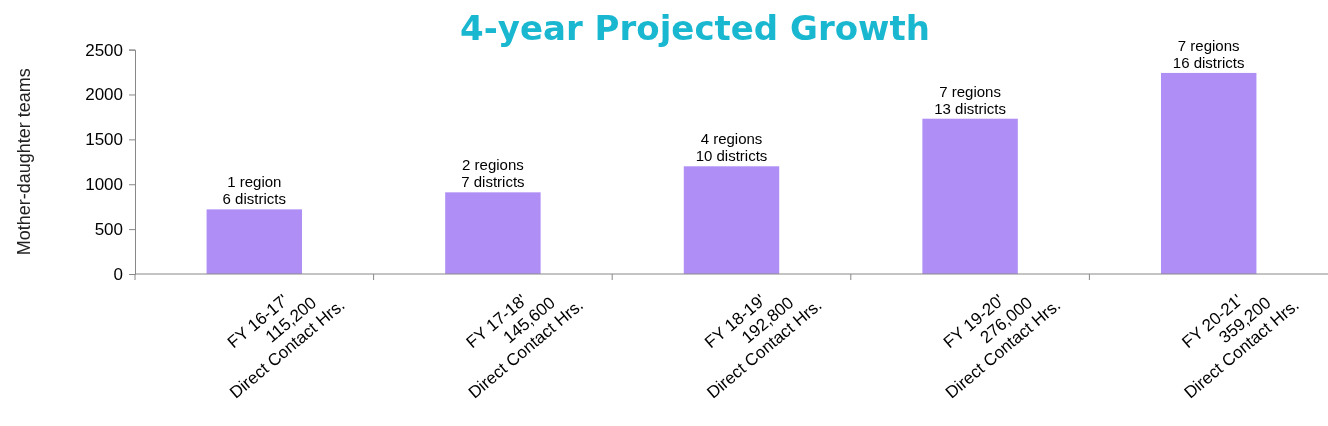 Image resolution: width=1328 pixels, height=426 pixels. Describe the element at coordinates (118, 274) in the screenshot. I see `y-tick-label: 0` at that location.